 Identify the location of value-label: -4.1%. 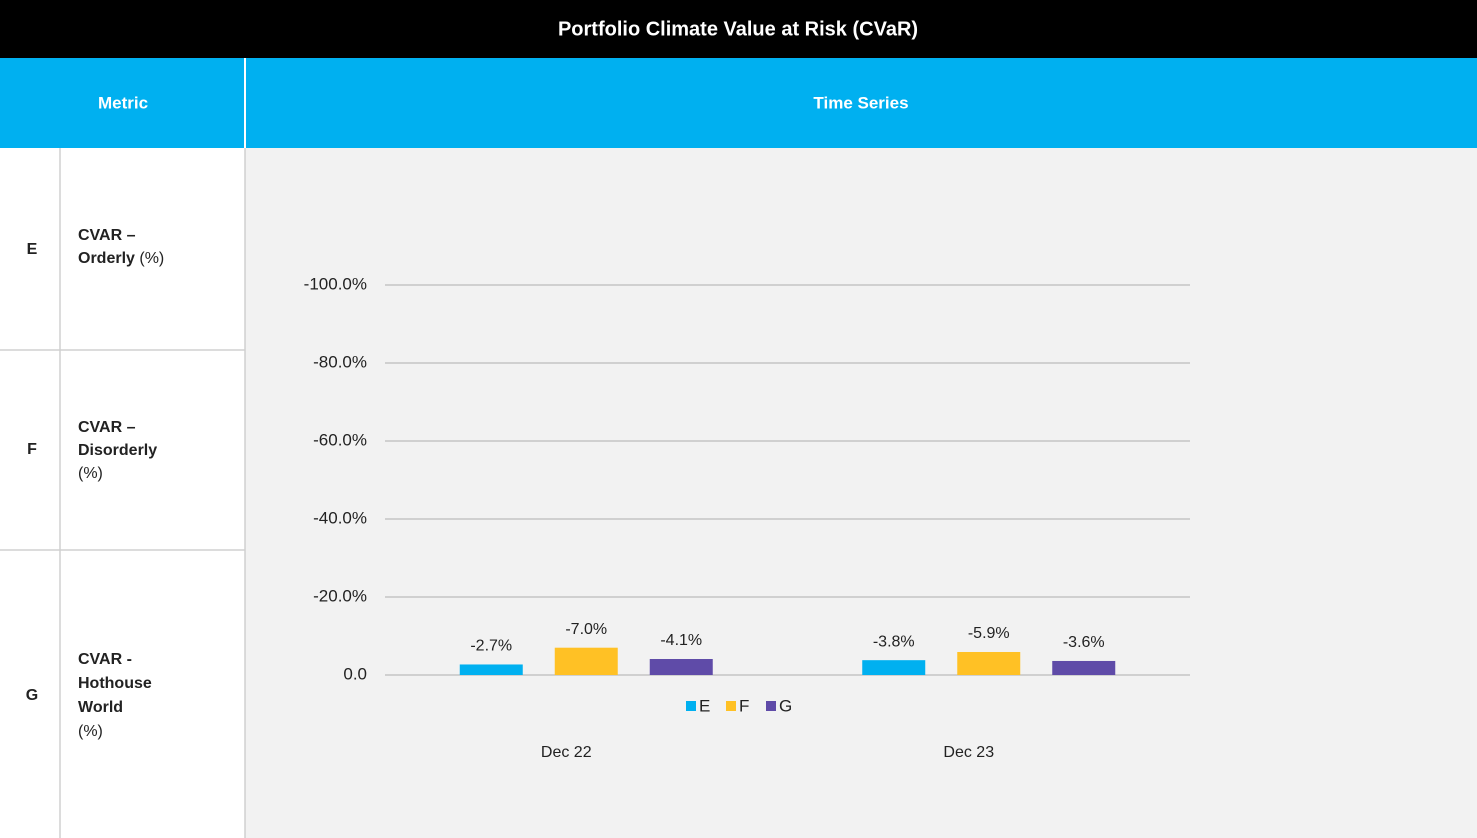
(681, 640).